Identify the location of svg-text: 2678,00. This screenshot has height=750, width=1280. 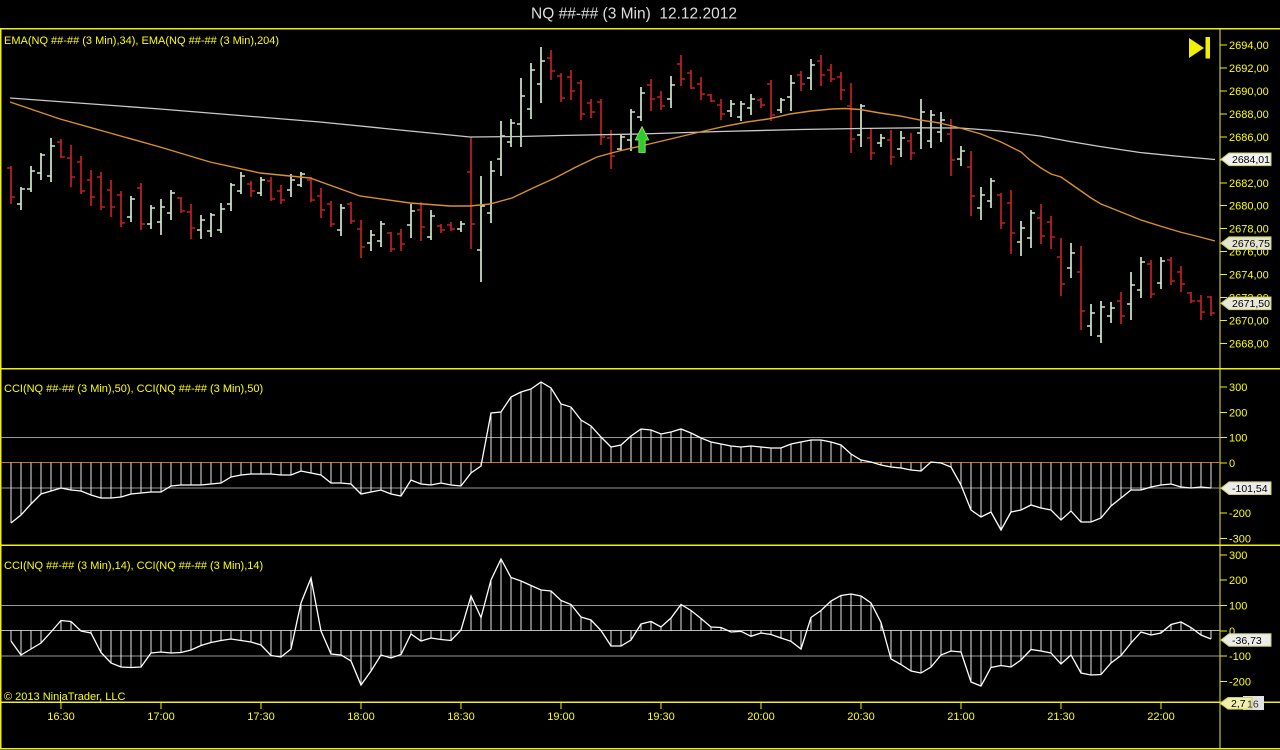
(1249, 230).